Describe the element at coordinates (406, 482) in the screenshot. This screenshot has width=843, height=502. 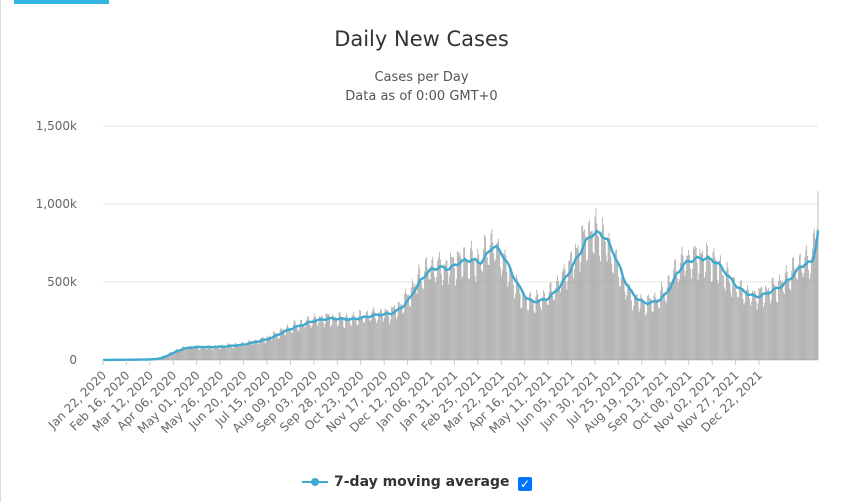
I see `legend-moving-average: 7-day moving average` at that location.